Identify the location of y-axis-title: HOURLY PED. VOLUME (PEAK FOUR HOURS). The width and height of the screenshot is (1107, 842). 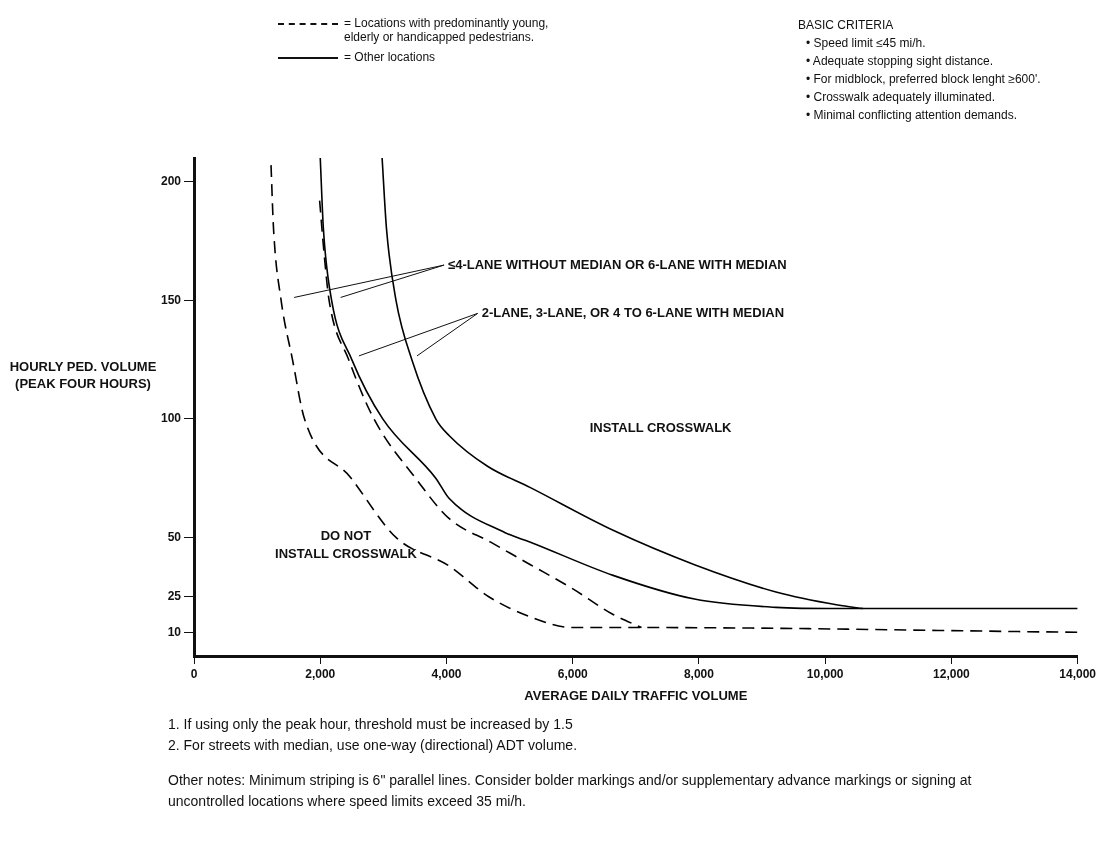
(83, 375).